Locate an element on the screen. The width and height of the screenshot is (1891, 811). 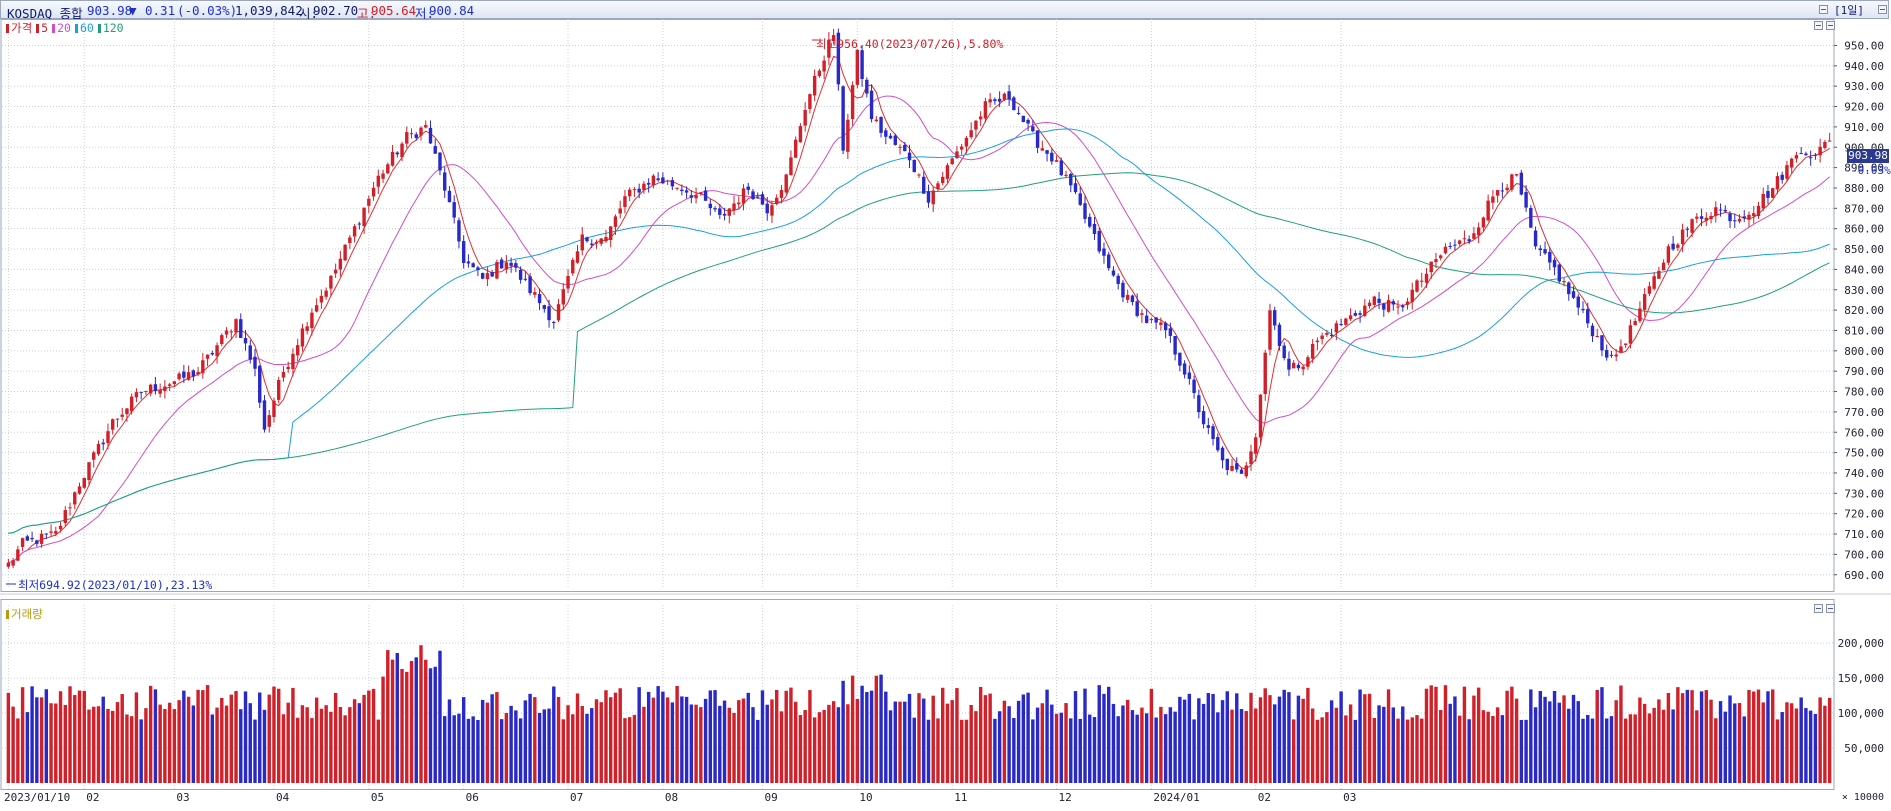
y-tick-label: 920.00 is located at coordinates (1864, 107).